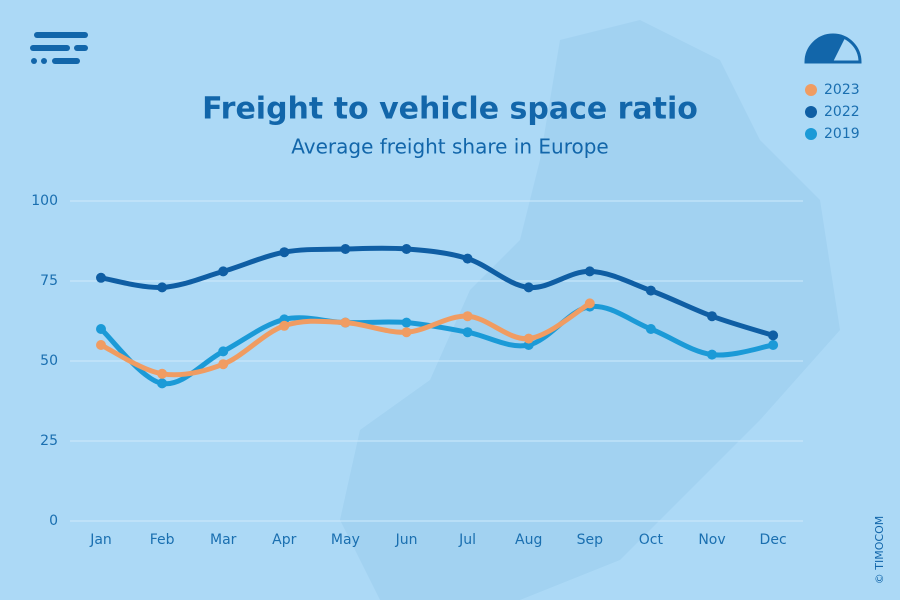  Describe the element at coordinates (44, 201) in the screenshot. I see `y-tick-label: 100` at that location.